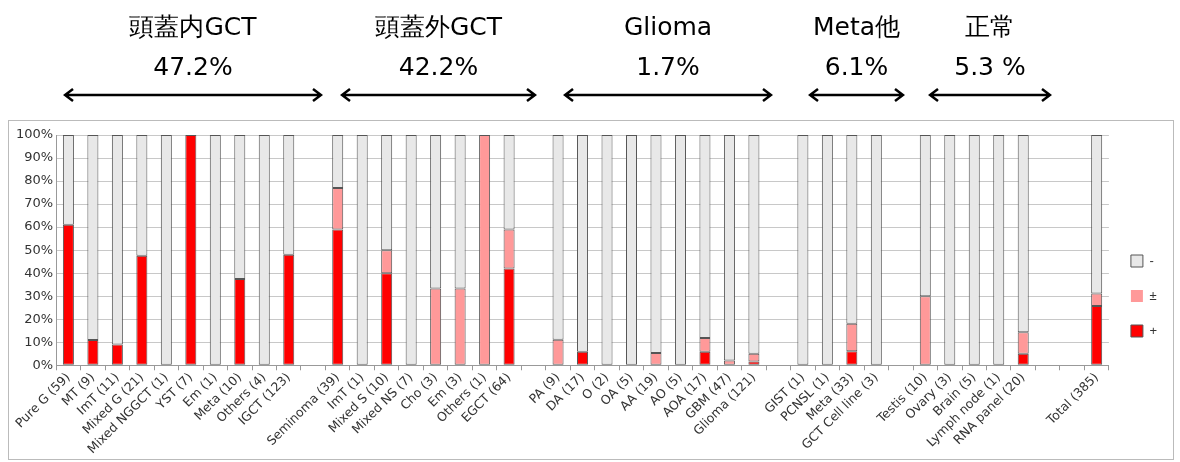 This screenshot has height=462, width=1180. What do you see at coordinates (1151, 260) in the screenshot?
I see `legend-label: -` at bounding box center [1151, 260].